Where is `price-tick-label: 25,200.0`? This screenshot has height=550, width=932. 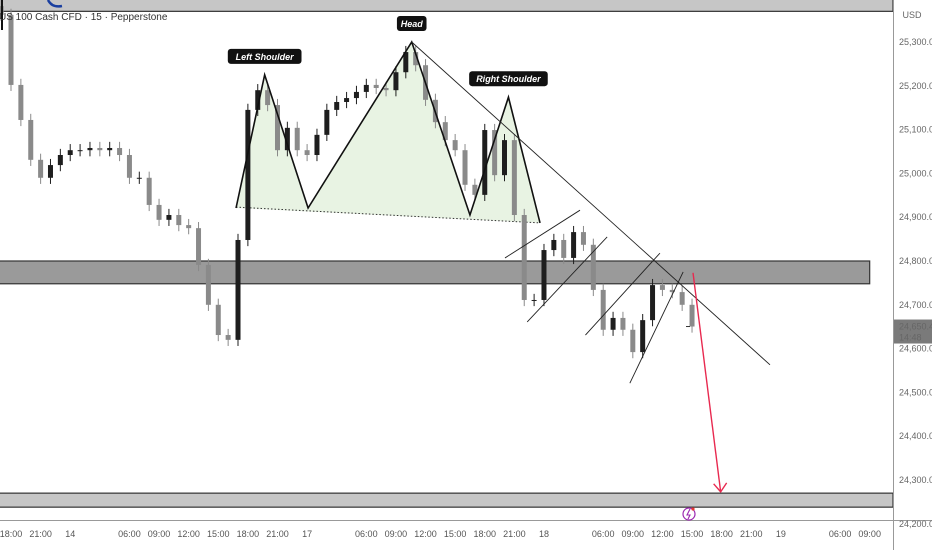 price-tick-label: 25,200.0 is located at coordinates (915, 86).